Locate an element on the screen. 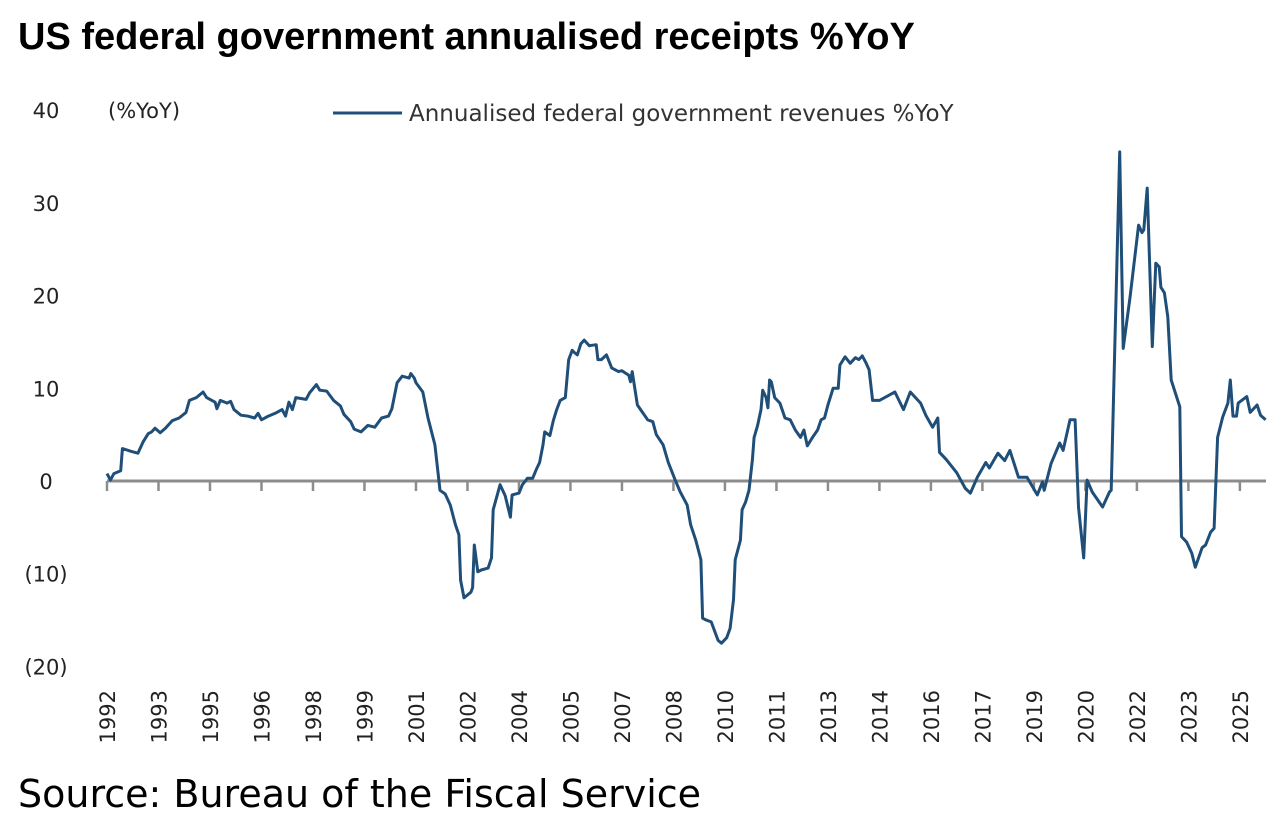 The image size is (1268, 840). y-tick-label: (20) is located at coordinates (45, 667).